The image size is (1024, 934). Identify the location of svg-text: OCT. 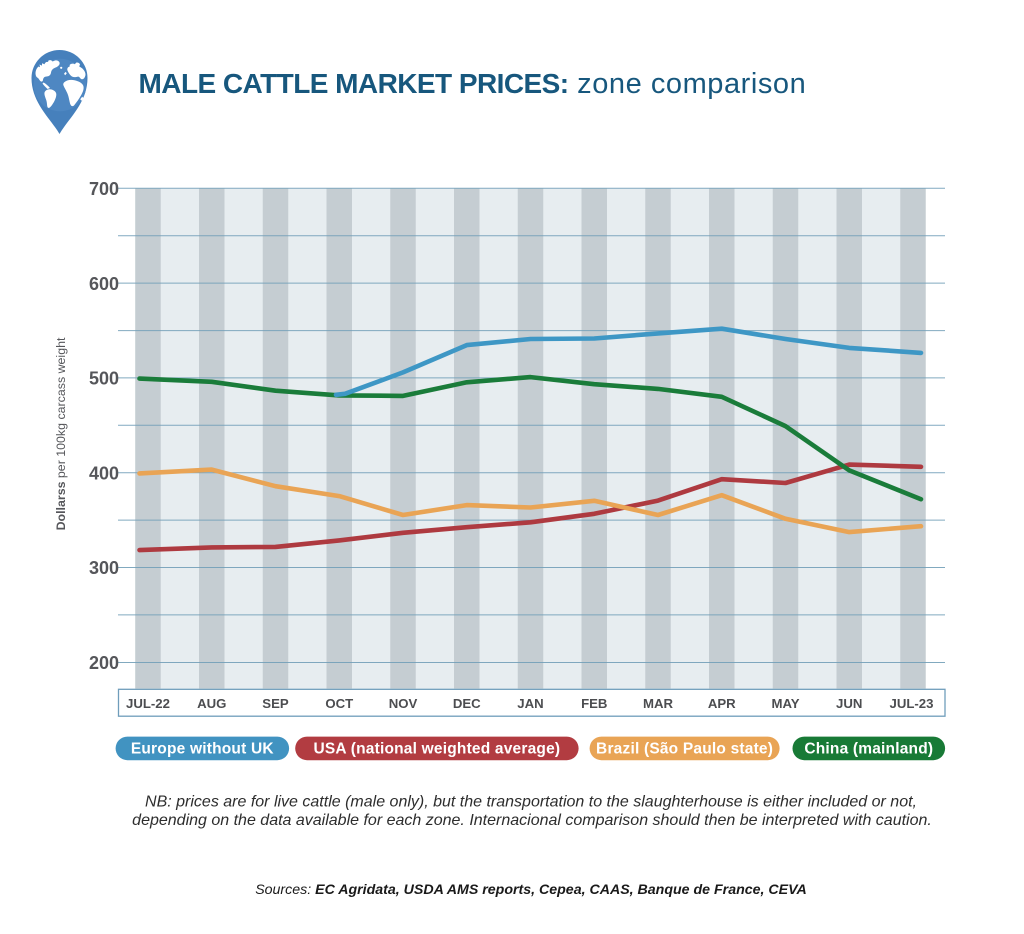
(339, 703).